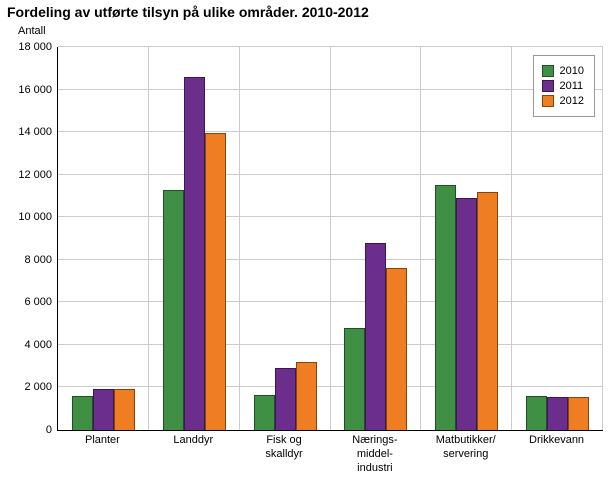 The image size is (610, 488). What do you see at coordinates (38, 387) in the screenshot?
I see `y-tick-label: 2 000` at bounding box center [38, 387].